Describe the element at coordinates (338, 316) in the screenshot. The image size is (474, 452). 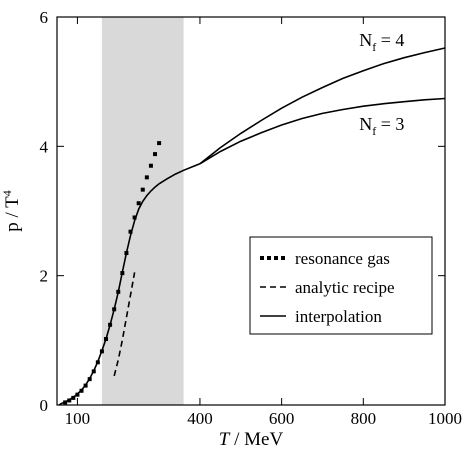
I see `legend-label: interpolation` at that location.